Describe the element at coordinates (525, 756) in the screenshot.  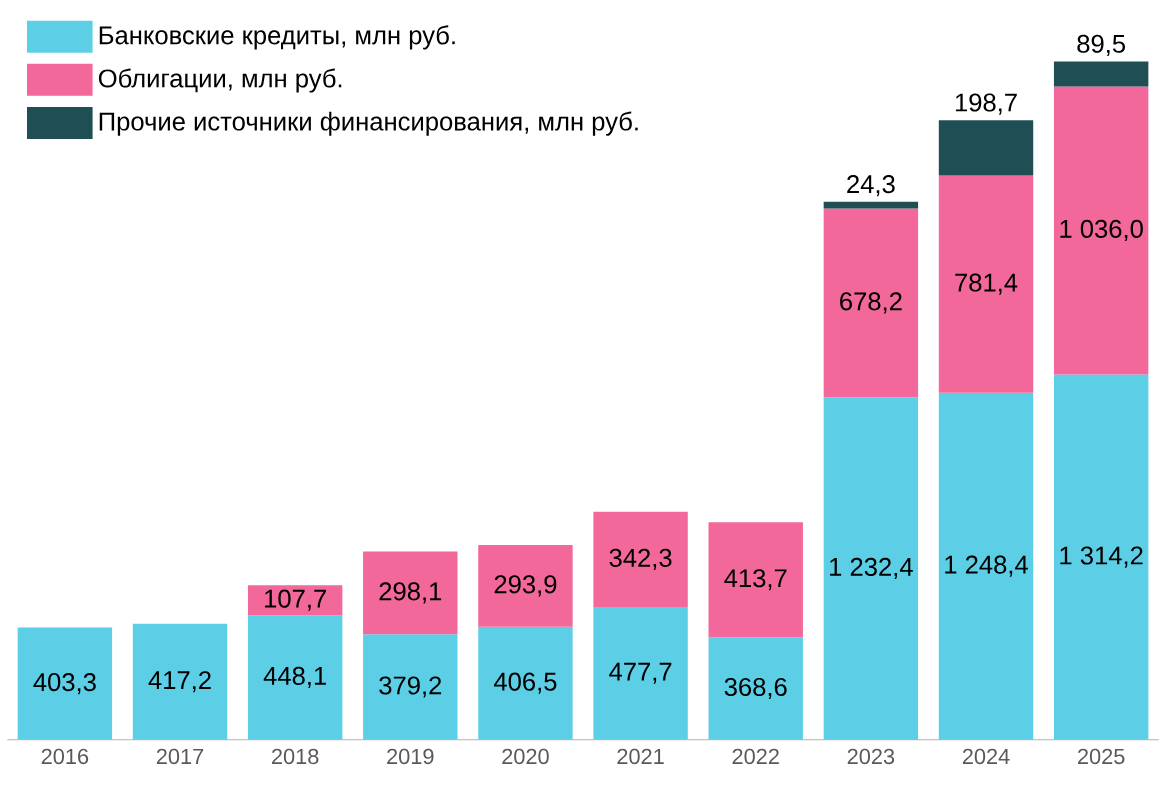
I see `x-tick-label: 2020` at that location.